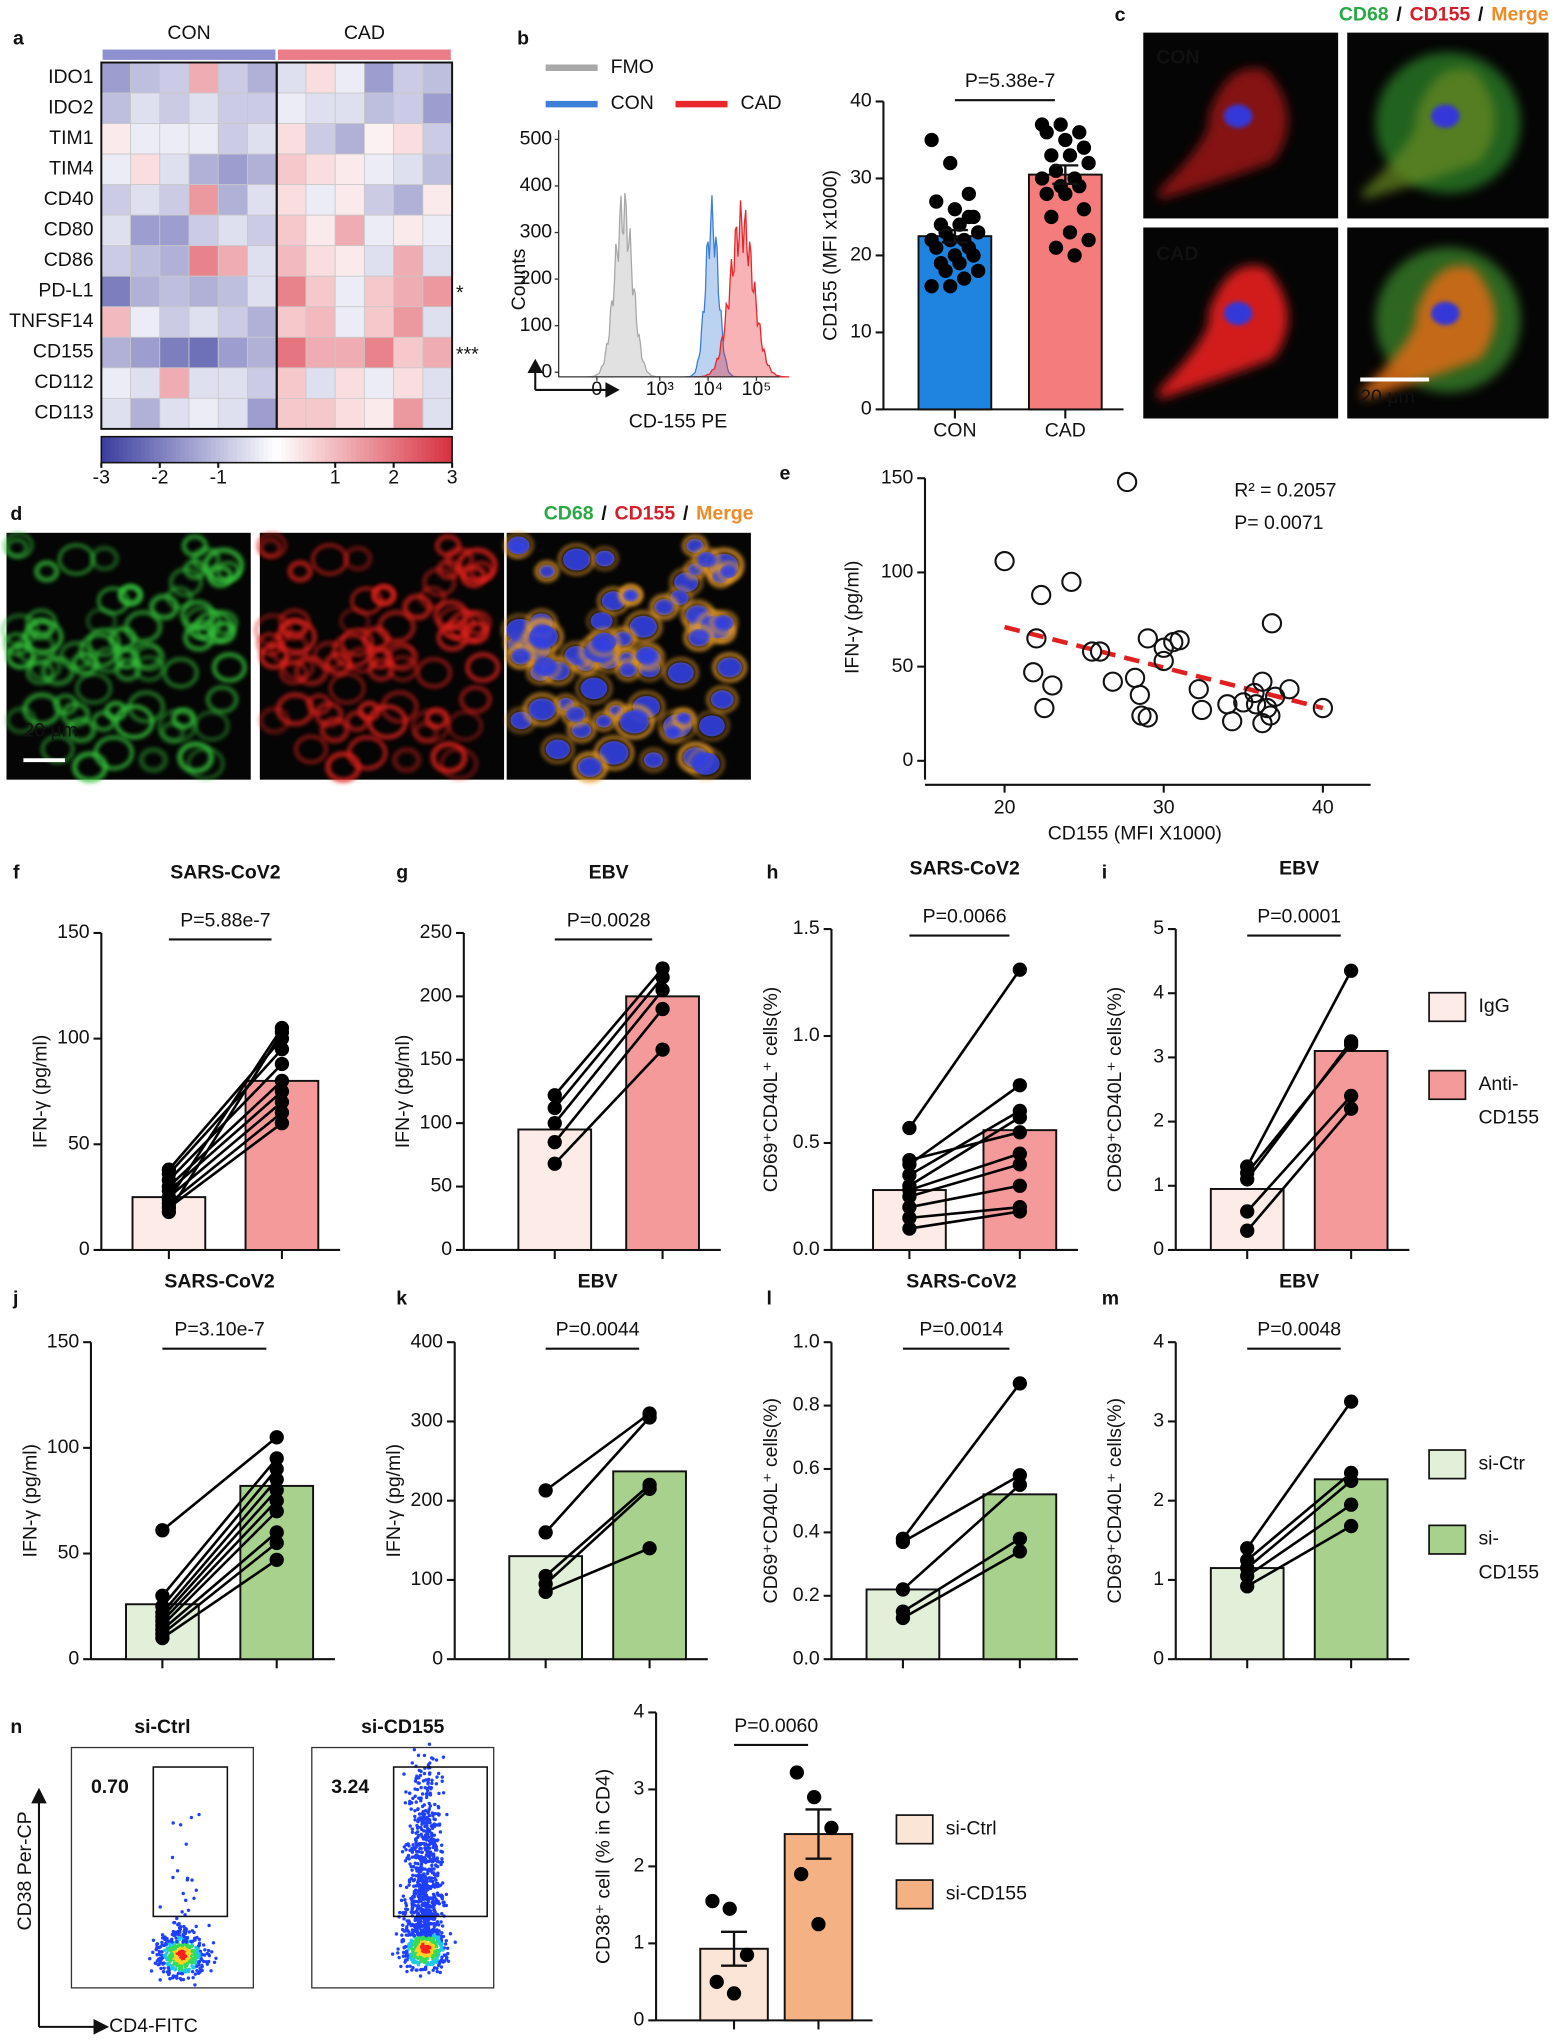  Describe the element at coordinates (806, 1595) in the screenshot. I see `y-tick-label: 0.2` at that location.